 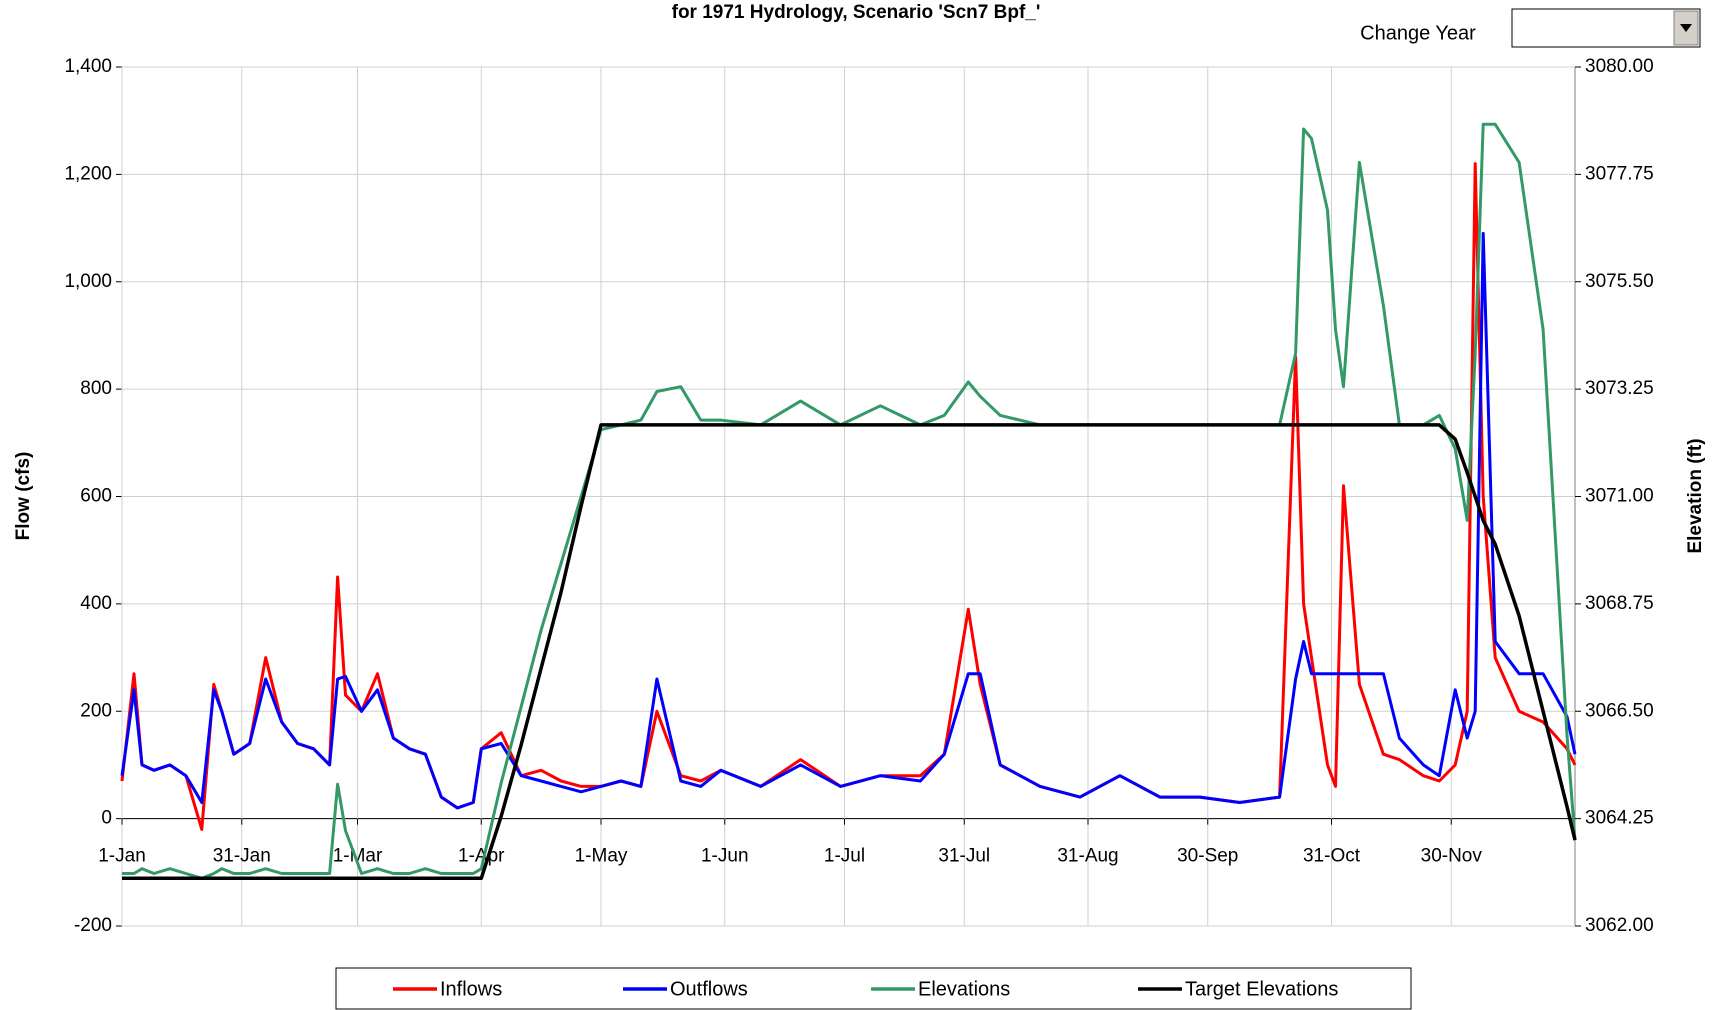 I want to click on legend-label: Target Elevations, so click(x=1261, y=989).